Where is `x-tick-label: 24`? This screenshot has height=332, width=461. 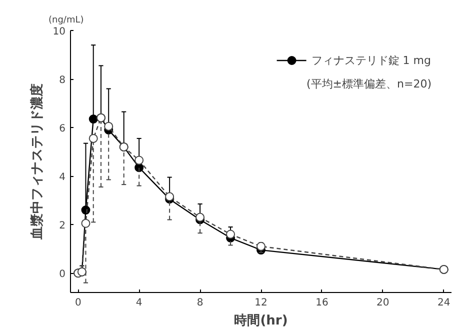
x-tick-label: 24 is located at coordinates (444, 303).